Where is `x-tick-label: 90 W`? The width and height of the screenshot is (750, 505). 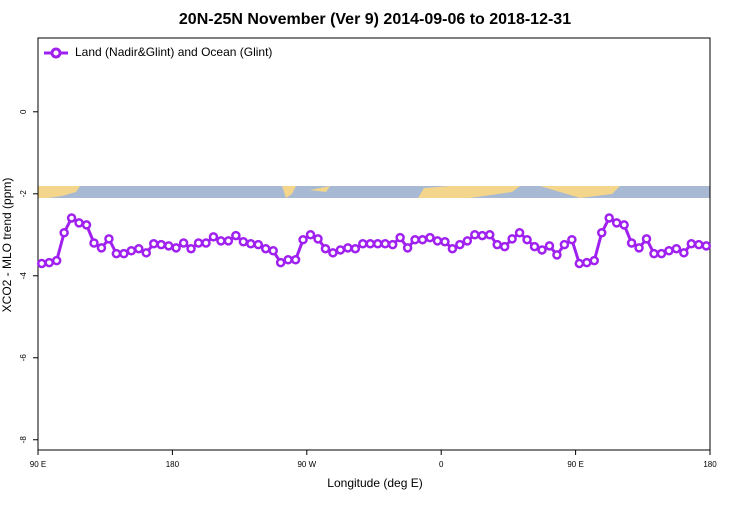
x-tick-label: 90 W is located at coordinates (306, 464).